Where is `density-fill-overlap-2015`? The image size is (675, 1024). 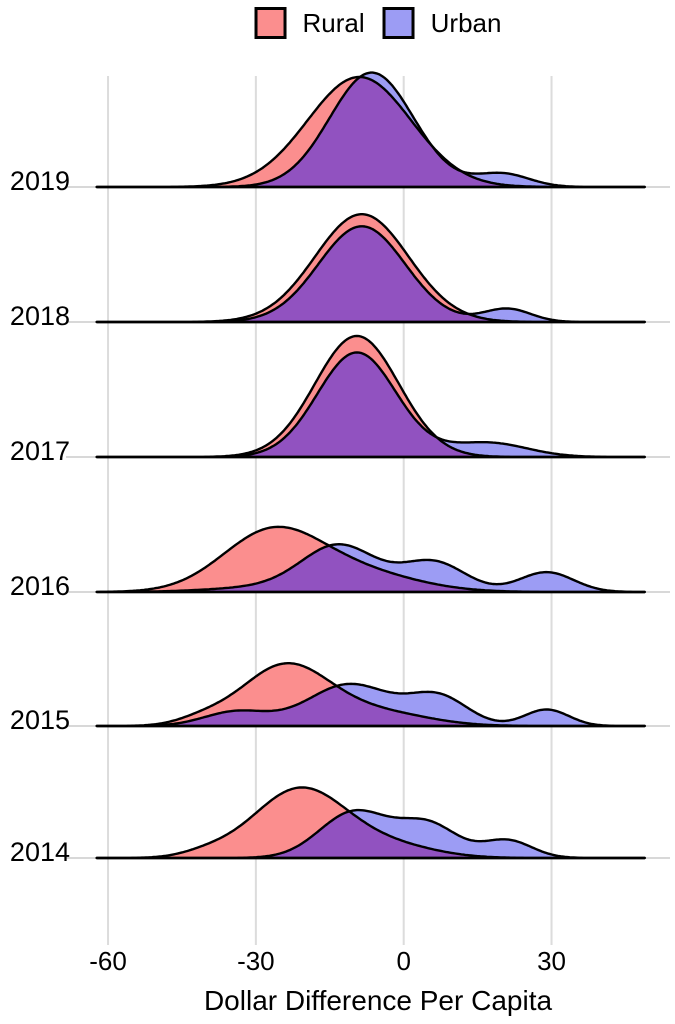 density-fill-overlap-2015 is located at coordinates (370, 704).